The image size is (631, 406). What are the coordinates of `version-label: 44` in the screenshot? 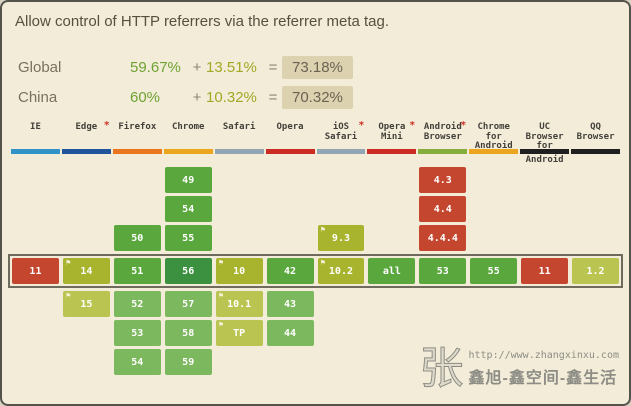 It's located at (290, 333).